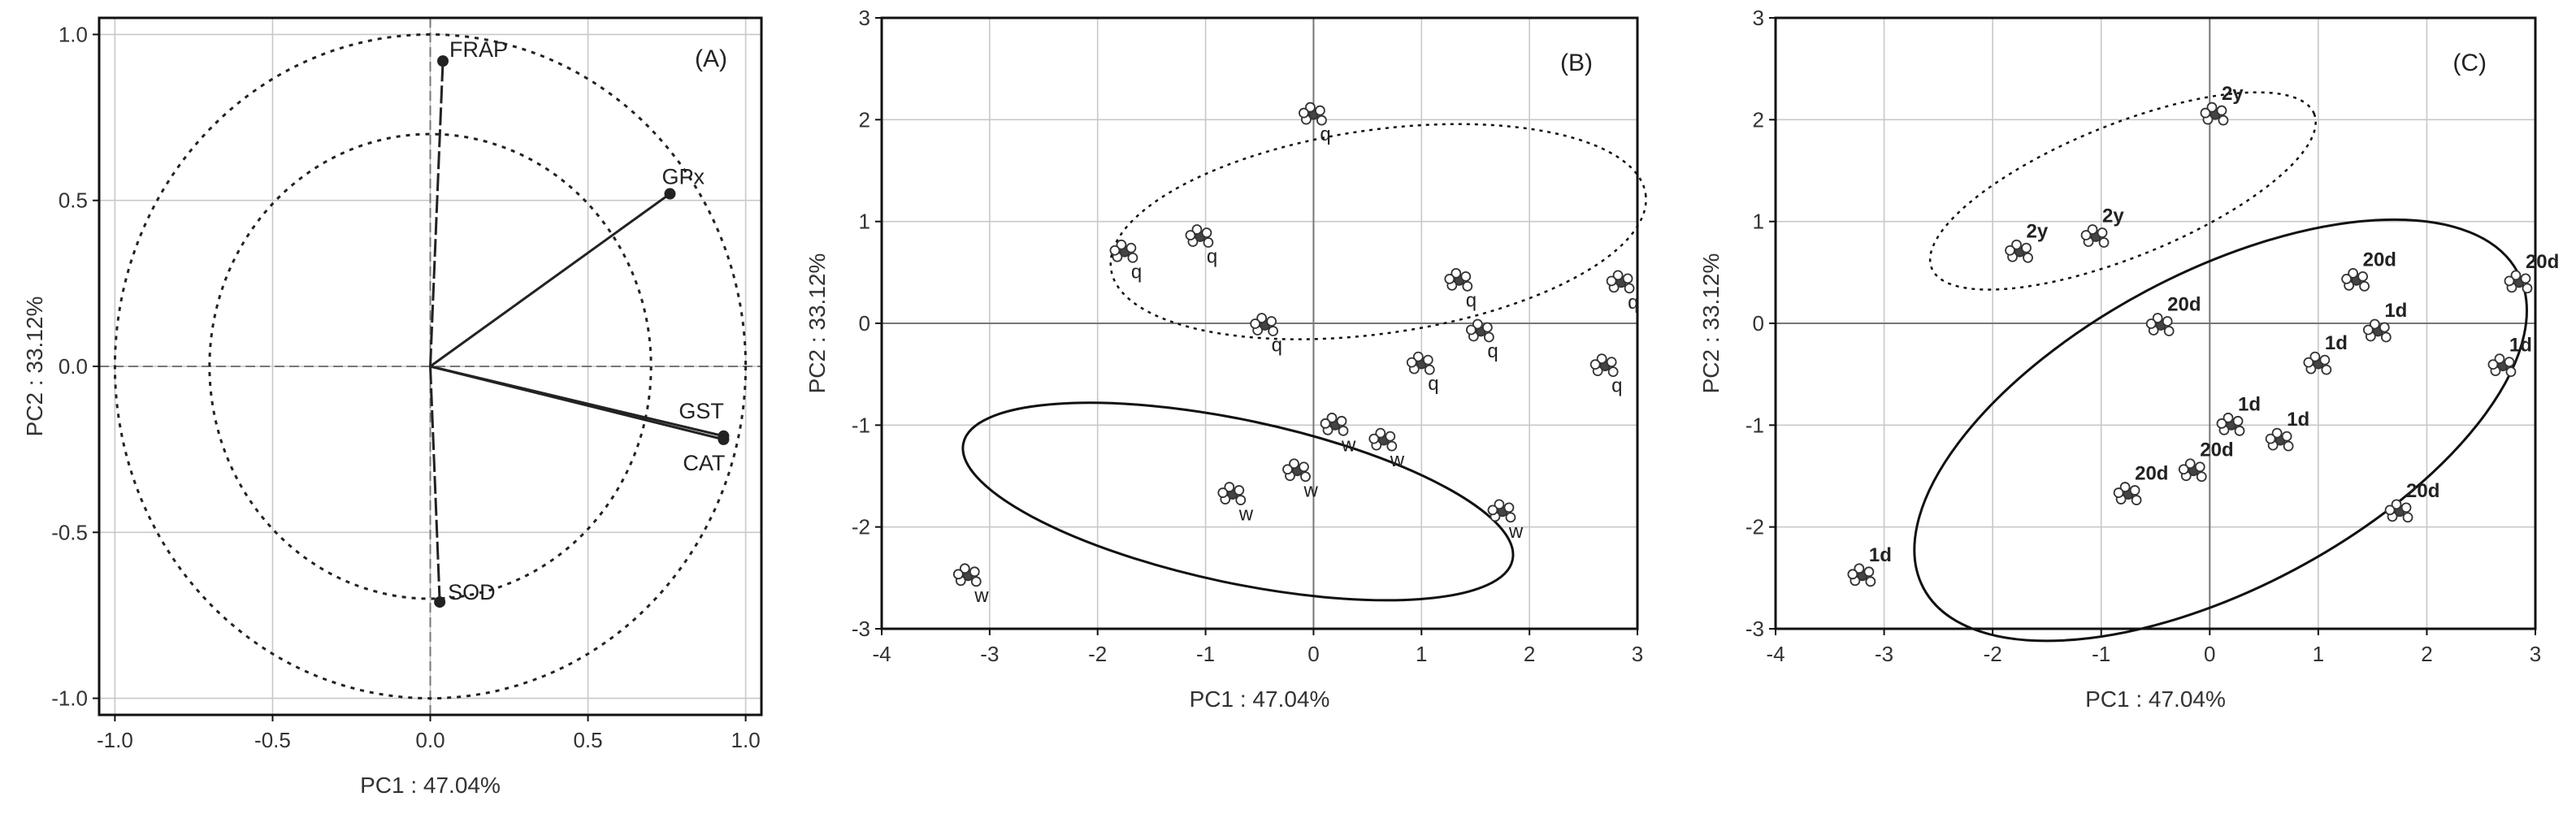 The image size is (2576, 827). I want to click on y-axis-label: PC2 : 33.12%, so click(1711, 323).